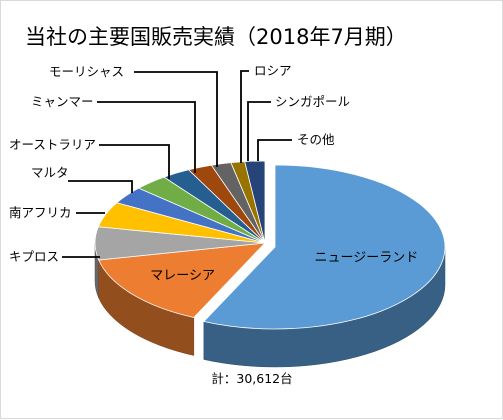 This screenshot has width=503, height=420. I want to click on slice-data-label: マルタ, so click(50, 172).